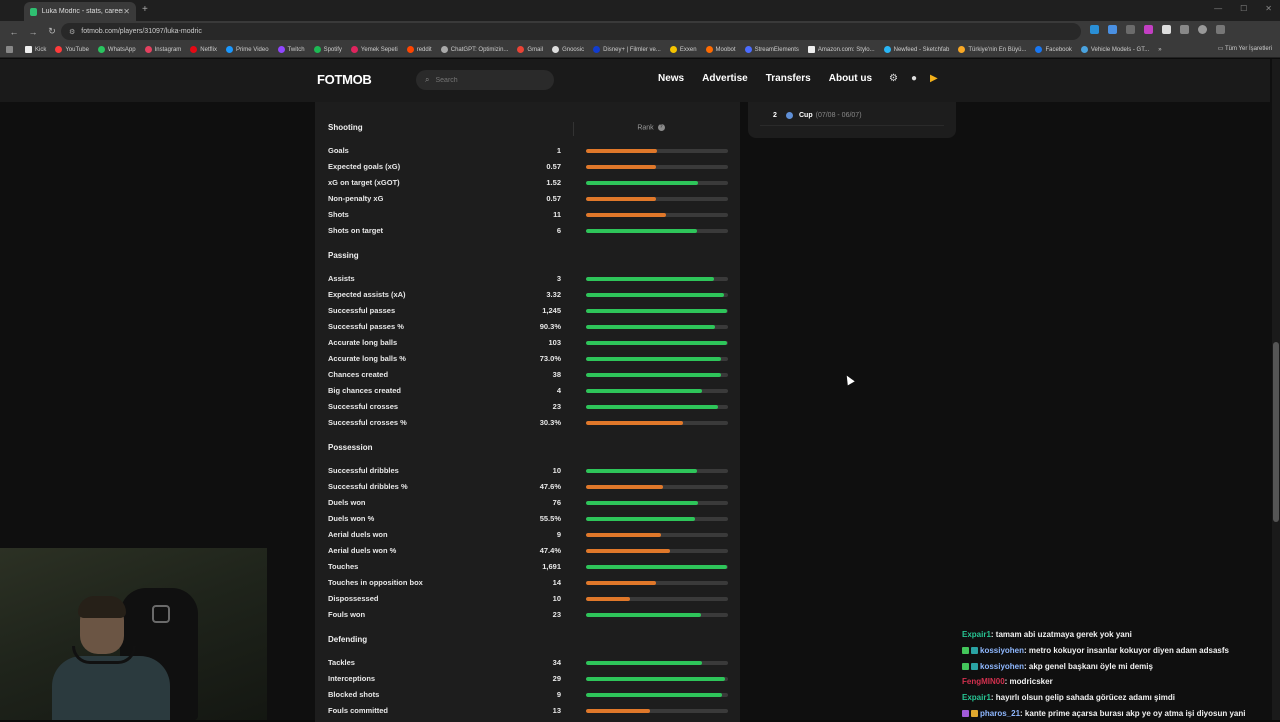 This screenshot has width=1280, height=722. What do you see at coordinates (720, 49) in the screenshot?
I see `bookmark-item: Moobot` at bounding box center [720, 49].